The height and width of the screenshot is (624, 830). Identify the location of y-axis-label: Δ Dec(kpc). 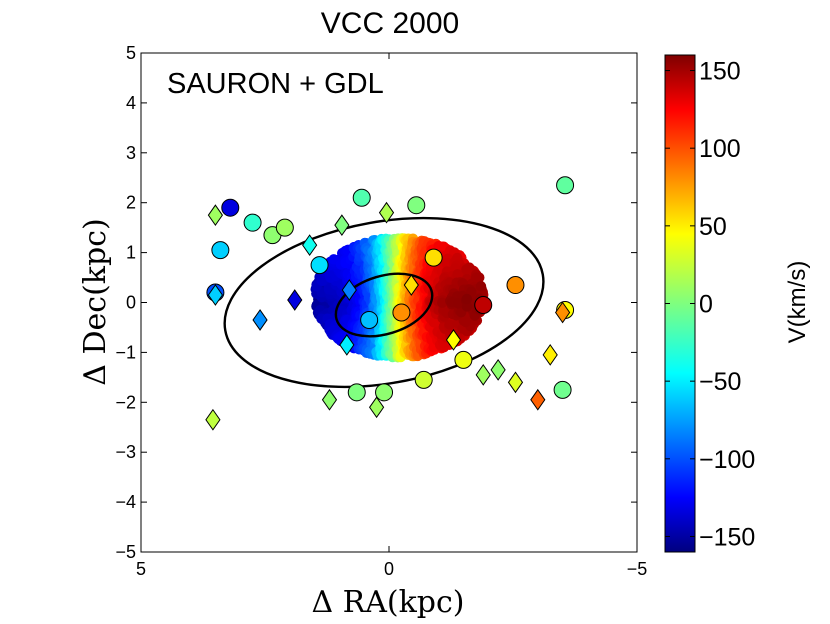
(95, 301).